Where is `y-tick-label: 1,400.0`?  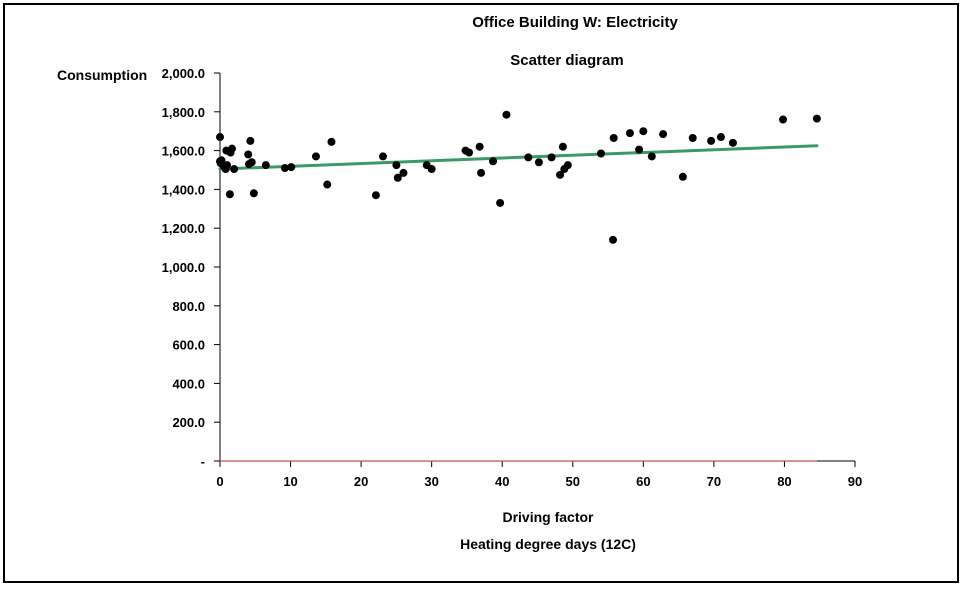
y-tick-label: 1,400.0 is located at coordinates (183, 189).